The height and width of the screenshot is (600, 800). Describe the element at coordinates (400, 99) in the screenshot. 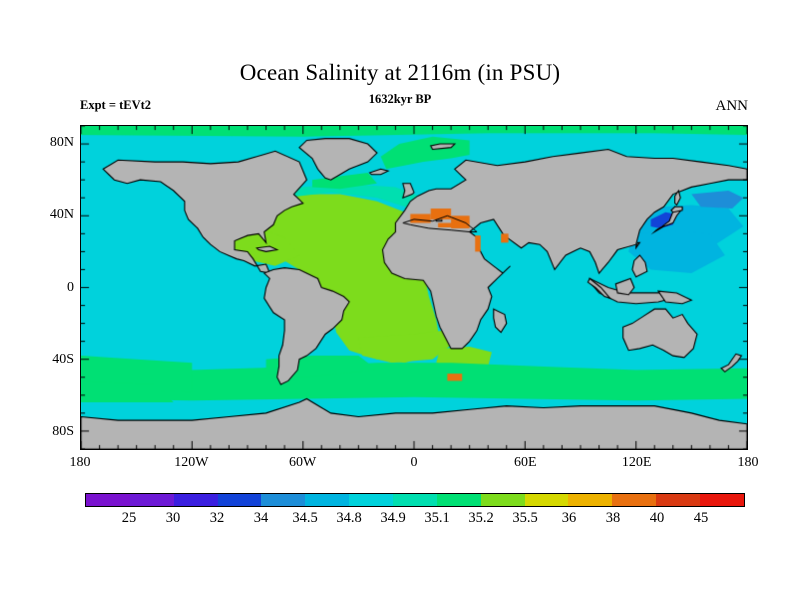

I see `figure-subtitle: 1632kyr BP` at that location.